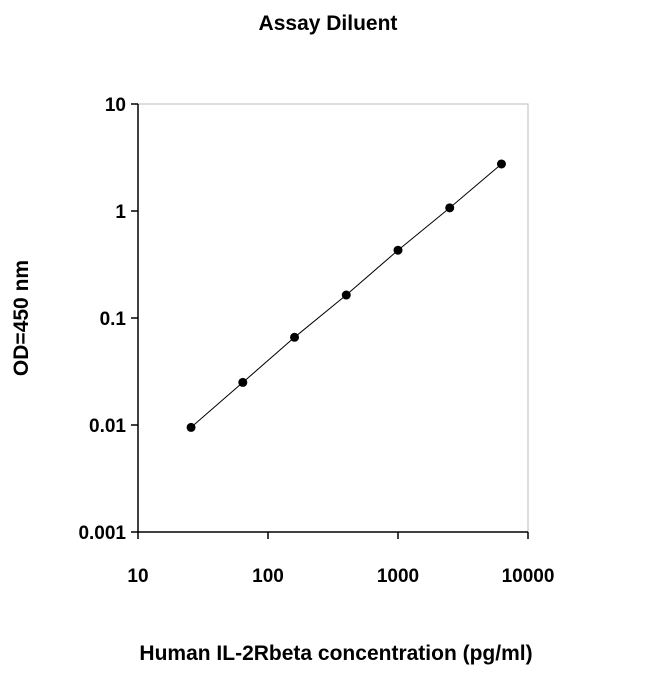 The width and height of the screenshot is (650, 679). Describe the element at coordinates (528, 576) in the screenshot. I see `x-tick-label: 10000` at that location.